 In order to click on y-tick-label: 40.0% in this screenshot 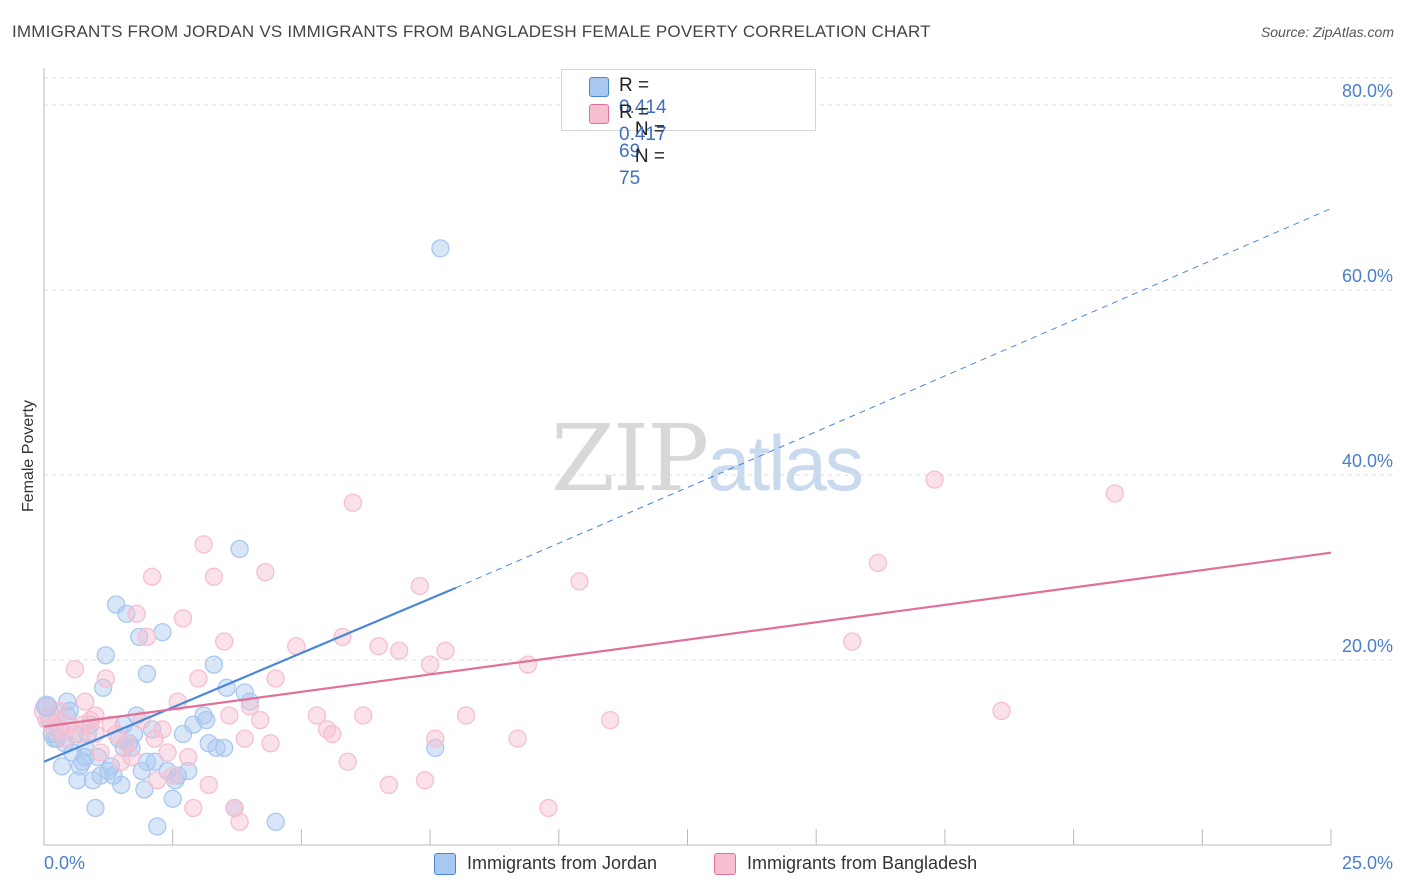, I will do `click(1367, 461)`.